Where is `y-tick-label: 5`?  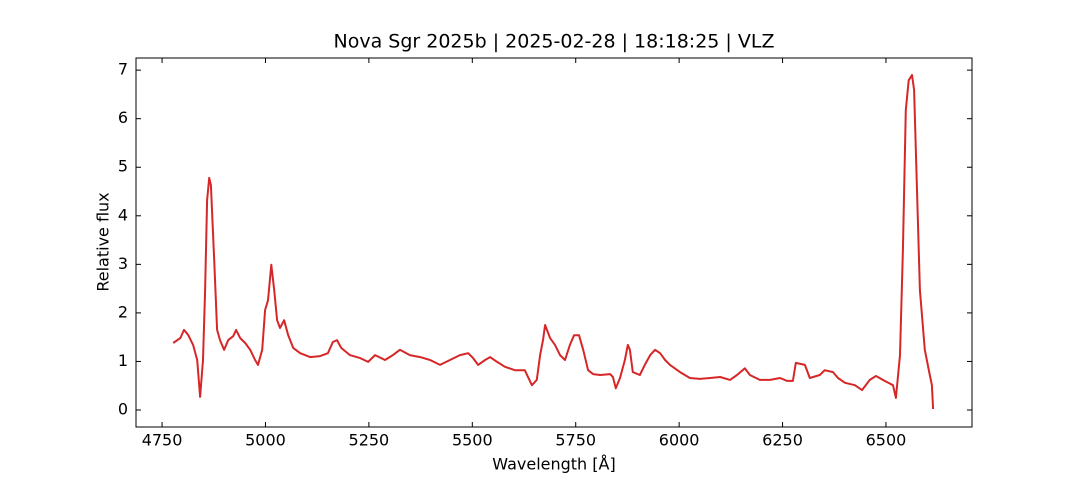
y-tick-label: 5 is located at coordinates (123, 166).